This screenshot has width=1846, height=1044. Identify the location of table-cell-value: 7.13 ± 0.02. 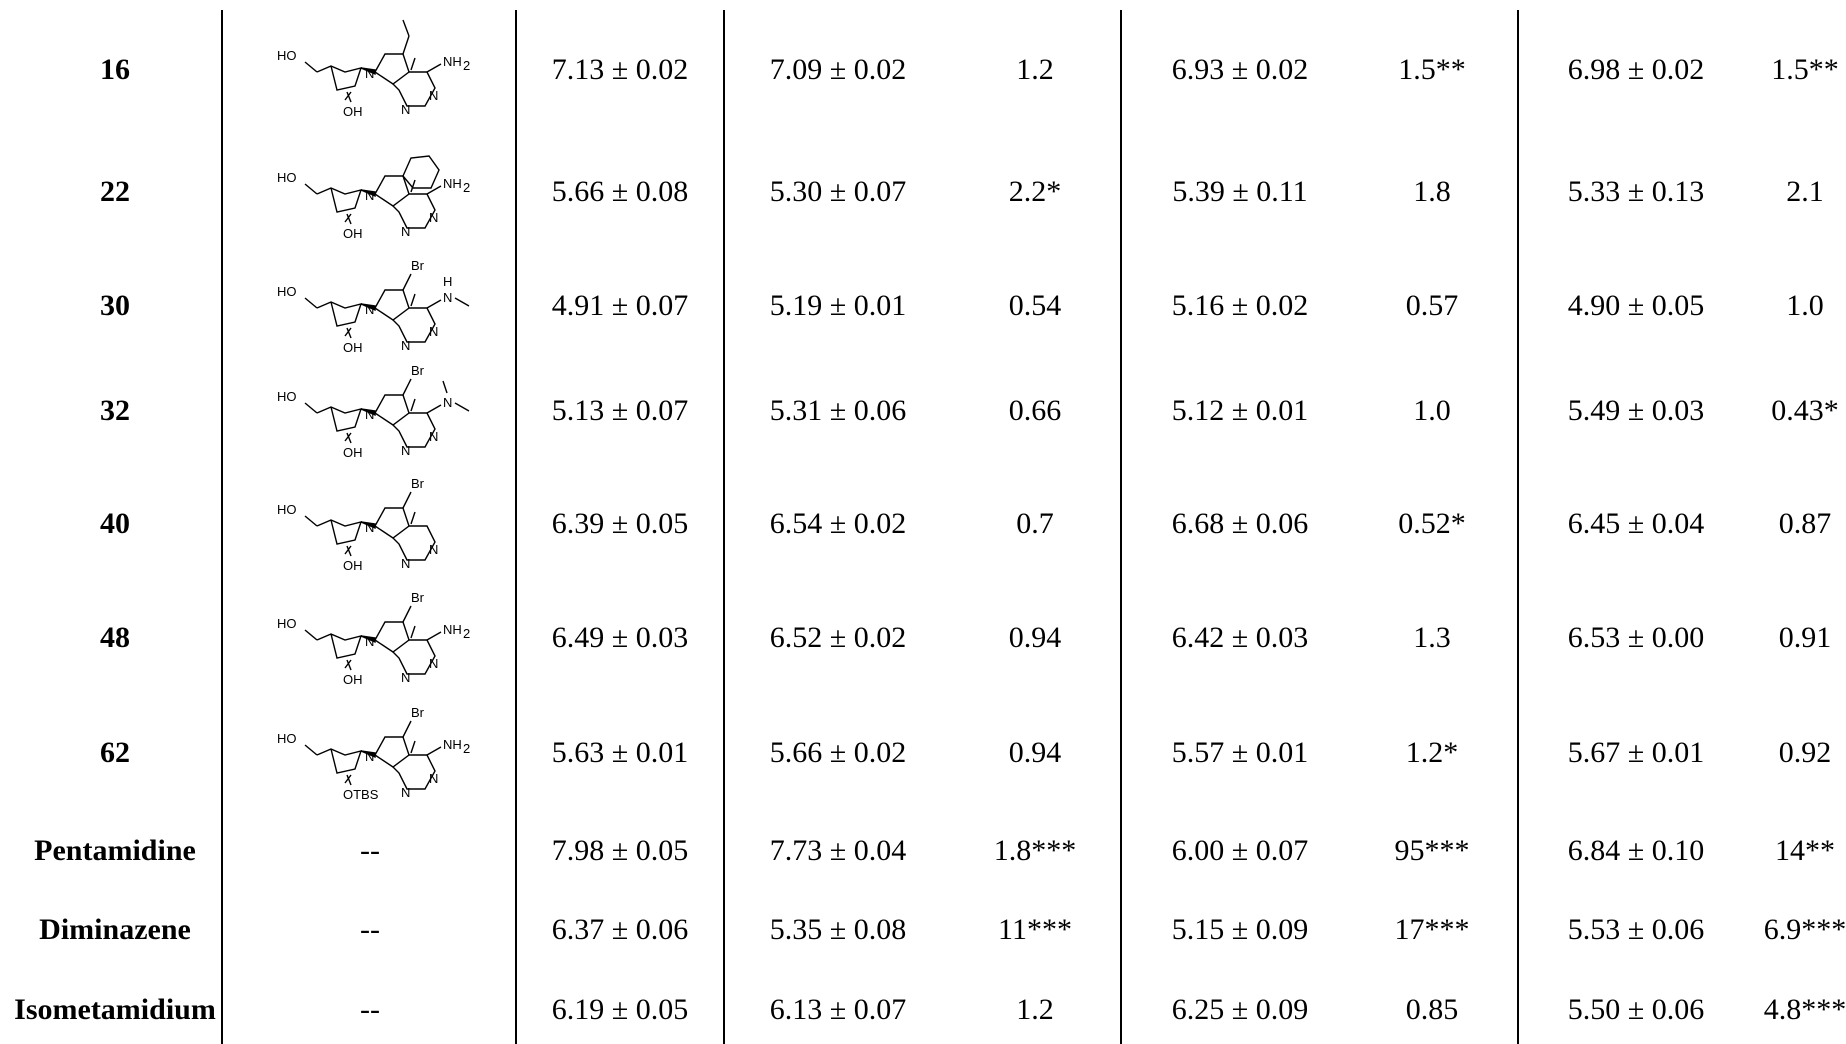
(620, 69).